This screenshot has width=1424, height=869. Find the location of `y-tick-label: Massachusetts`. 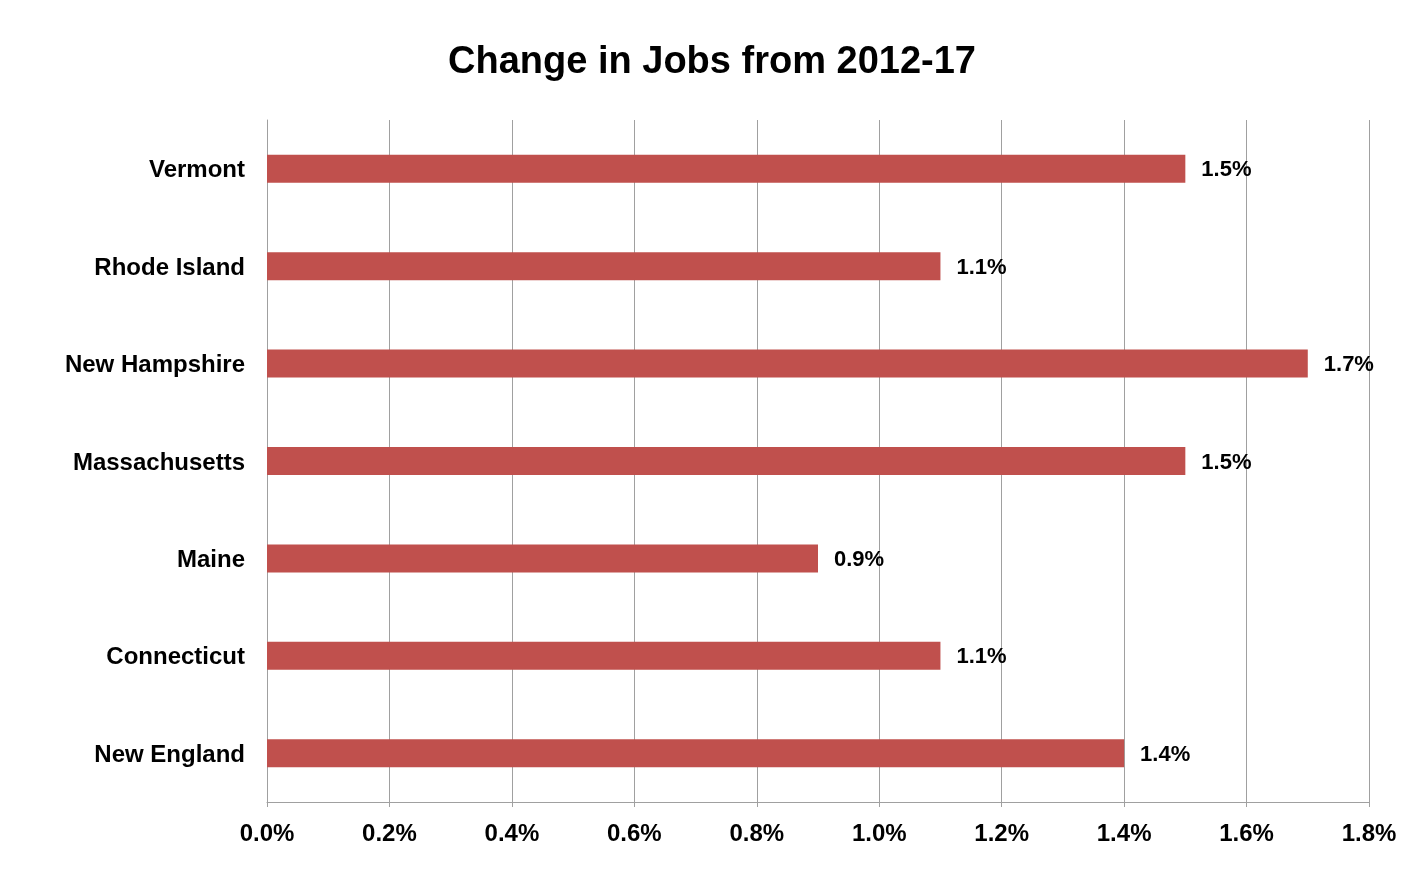

y-tick-label: Massachusetts is located at coordinates (158, 461).